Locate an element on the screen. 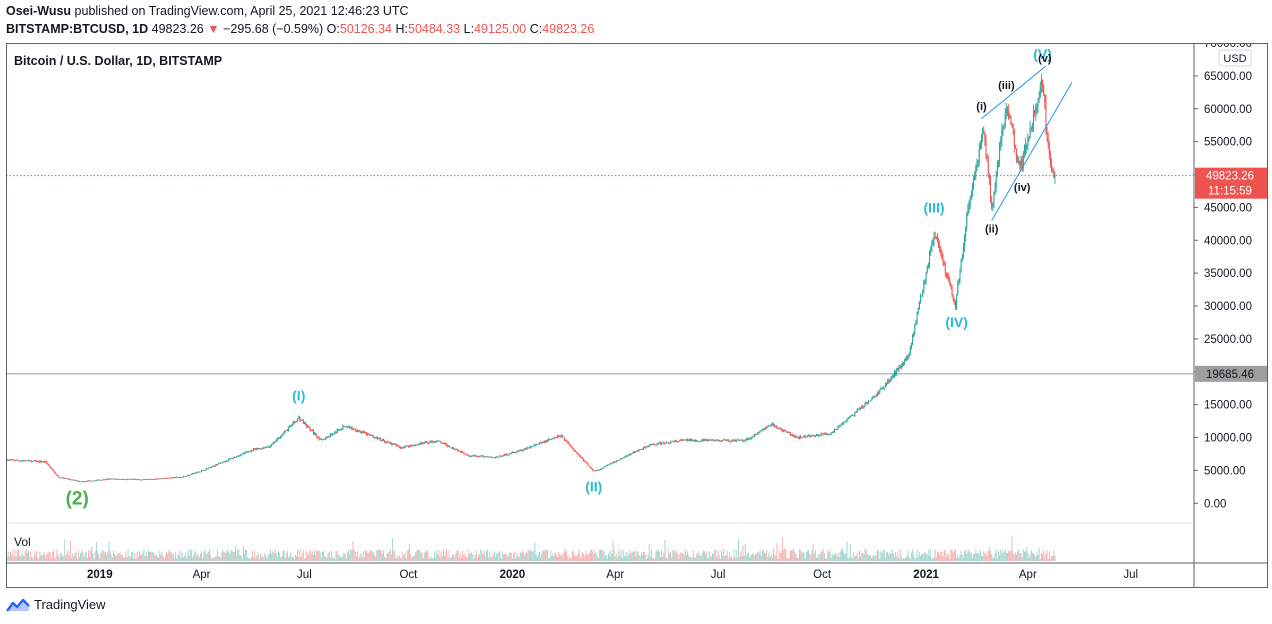 The image size is (1272, 624). tradingview-logo-icon is located at coordinates (18, 605).